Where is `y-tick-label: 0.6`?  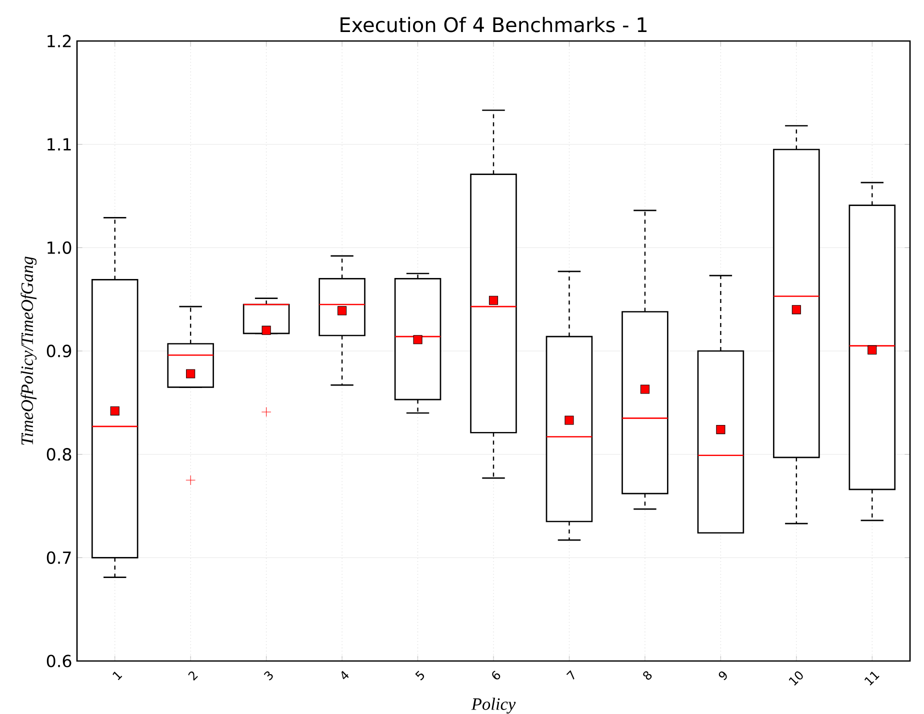
y-tick-label: 0.6 is located at coordinates (59, 661).